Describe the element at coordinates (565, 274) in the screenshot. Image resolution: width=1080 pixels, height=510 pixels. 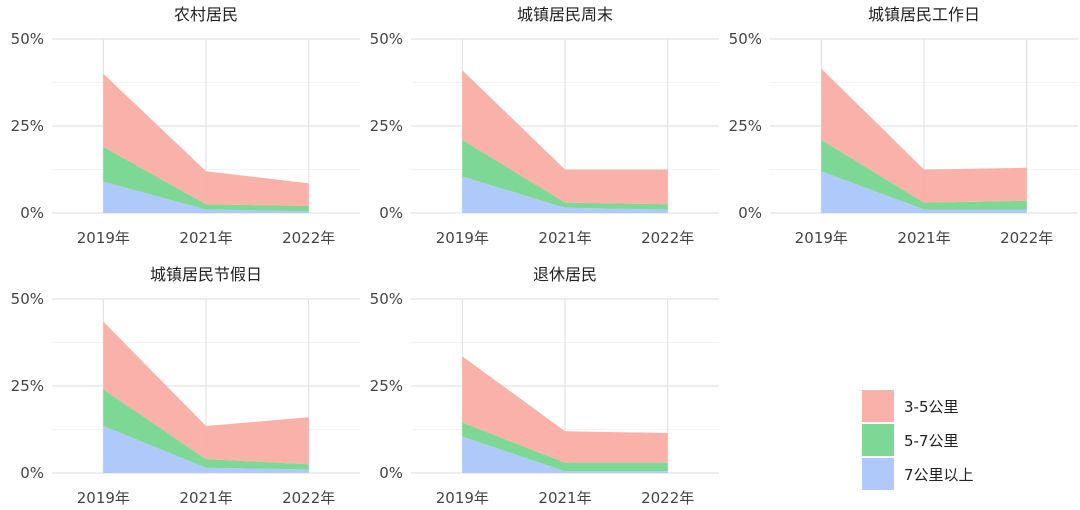
I see `panel-title: 退休居民` at that location.